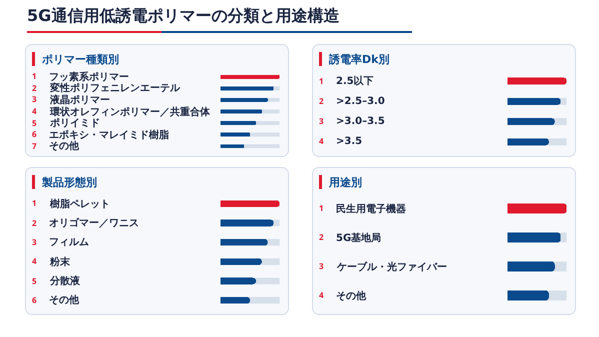 Image resolution: width=599 pixels, height=337 pixels. What do you see at coordinates (80, 59) in the screenshot?
I see `text: ポリマー種類別` at bounding box center [80, 59].